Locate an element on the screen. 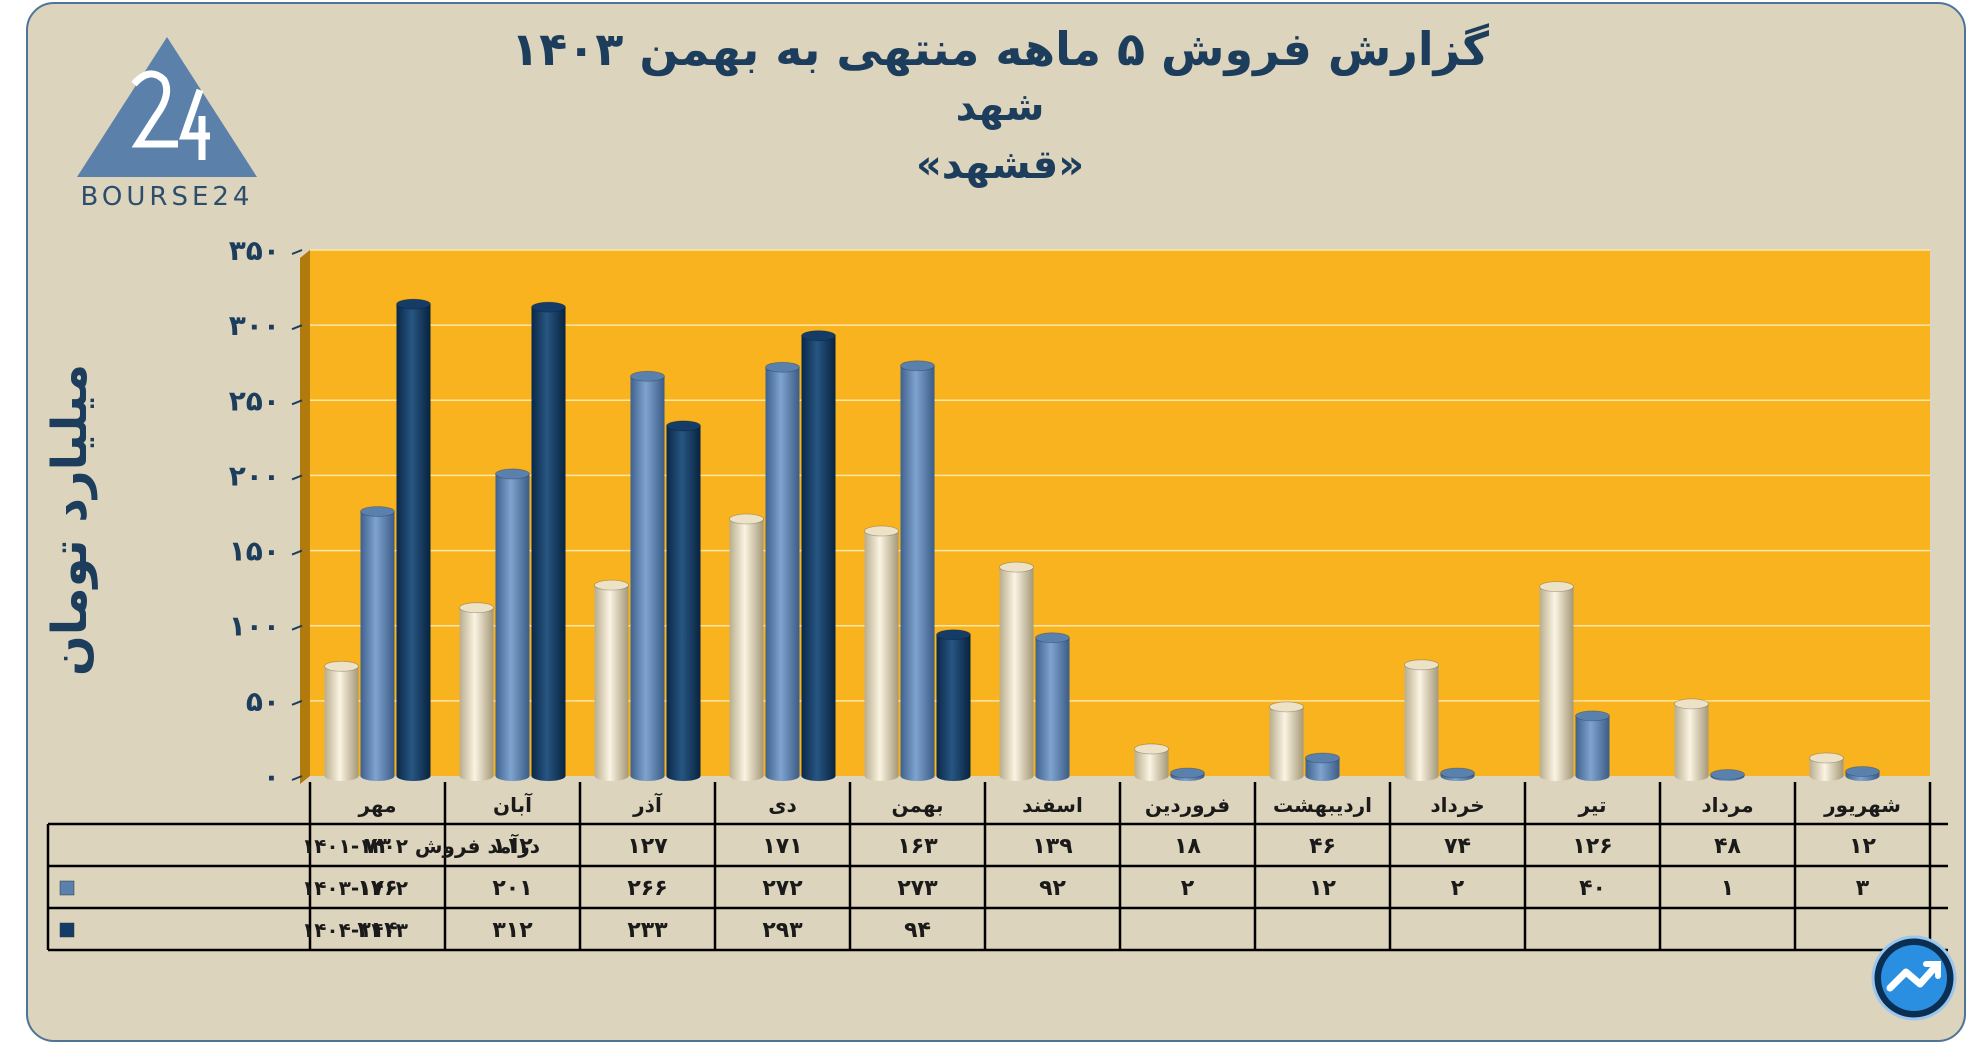 The image size is (1986, 1047). table-cell-series3-1: ۳۱۲ is located at coordinates (512, 930).